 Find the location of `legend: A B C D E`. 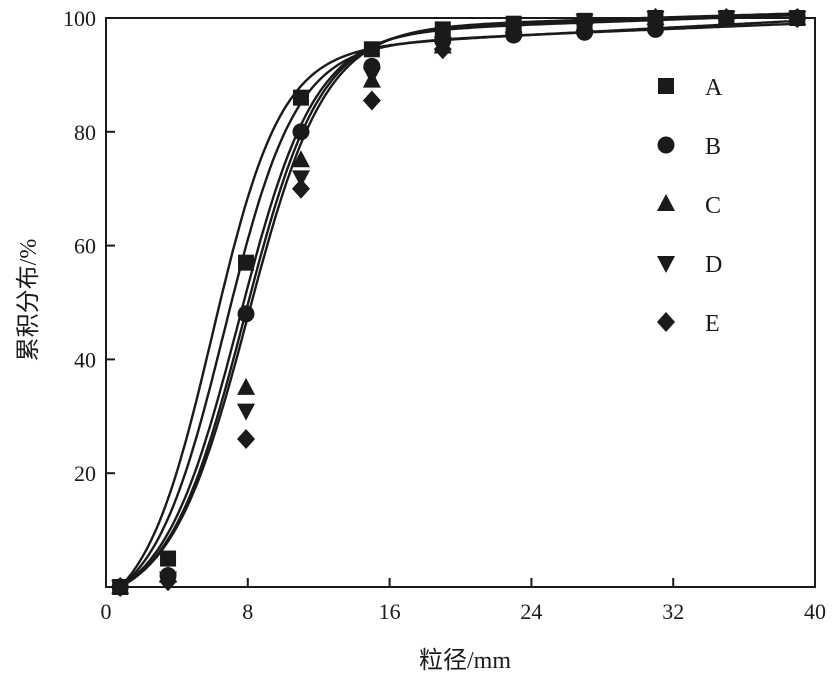

legend: A B C D E is located at coordinates (690, 206).